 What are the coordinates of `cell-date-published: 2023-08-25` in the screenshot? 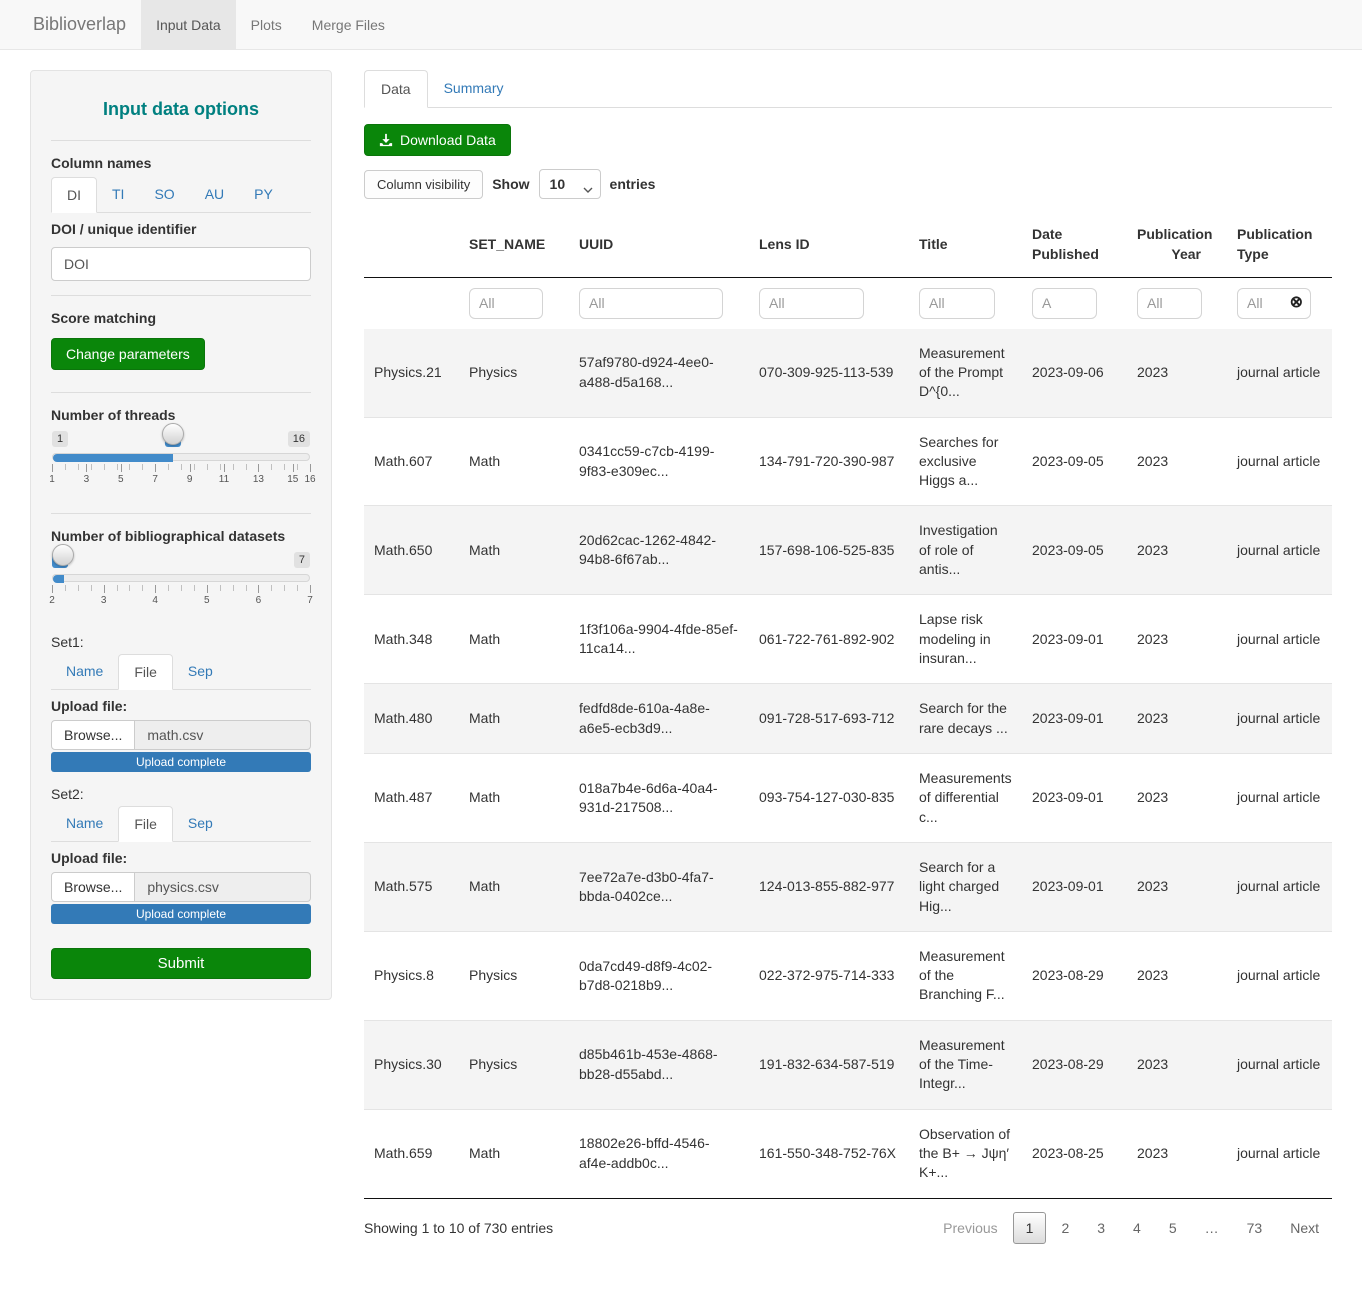 It's located at (1074, 1153).